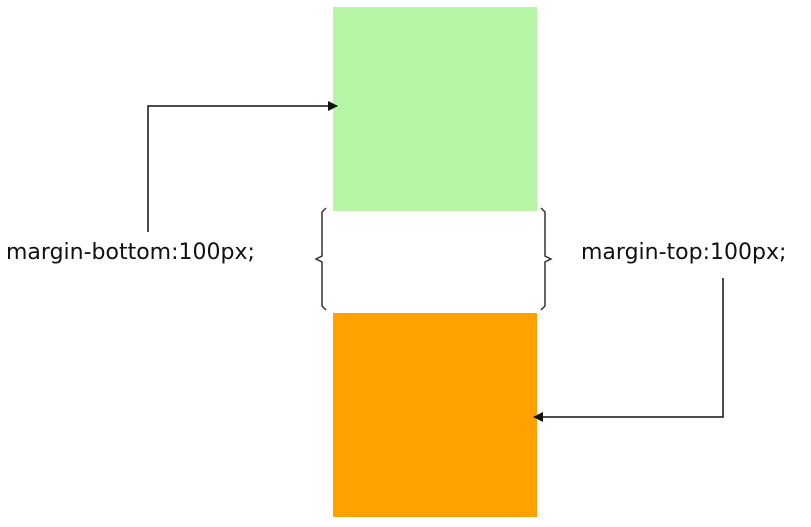  What do you see at coordinates (628, 350) in the screenshot?
I see `right-arrow` at bounding box center [628, 350].